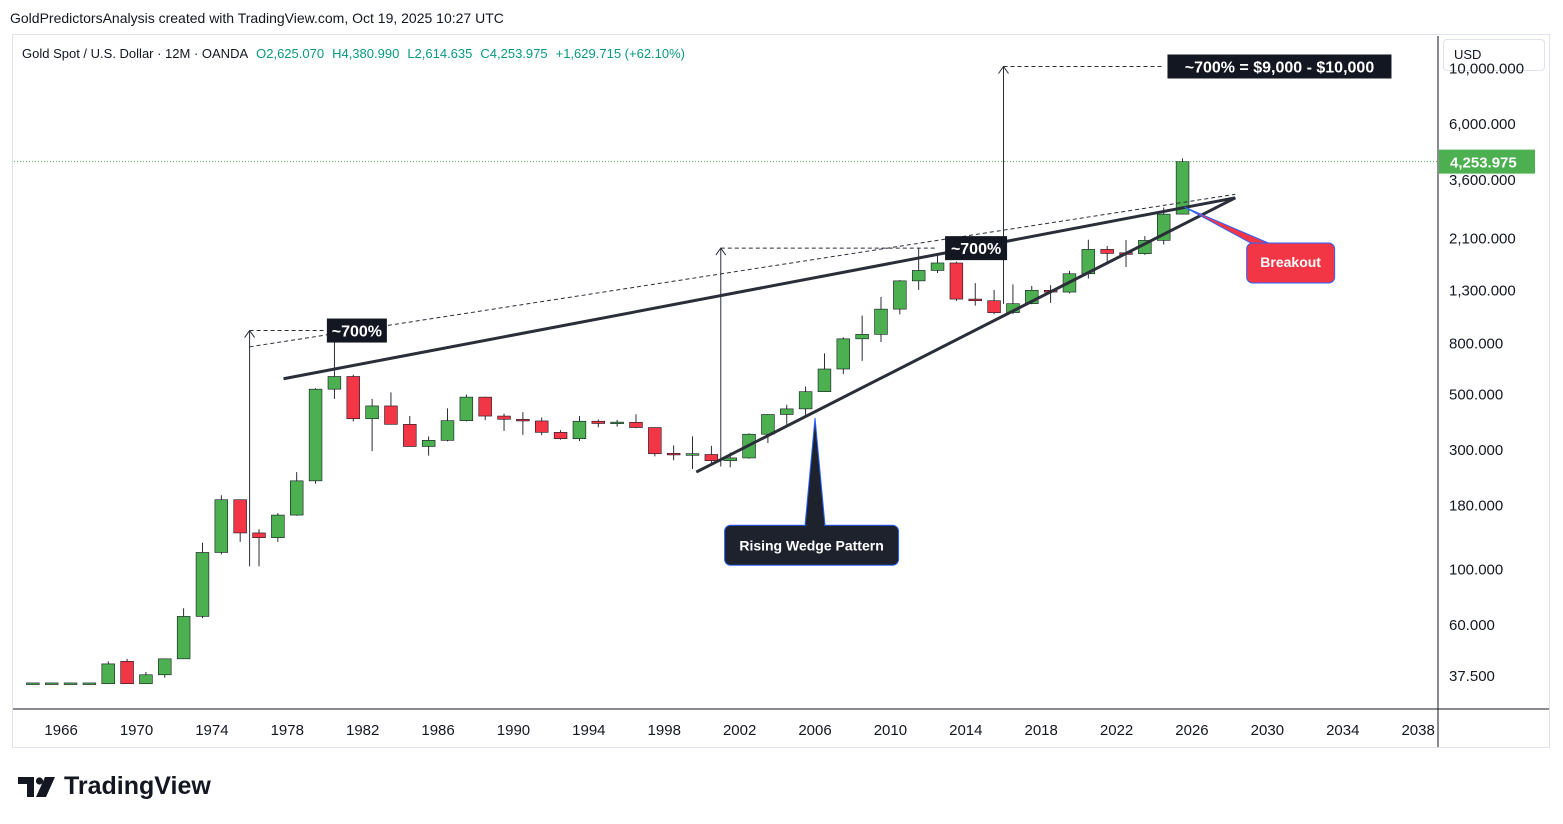 This screenshot has height=824, width=1563. Describe the element at coordinates (1482, 291) in the screenshot. I see `y-tick-label: 1,300.000` at that location.